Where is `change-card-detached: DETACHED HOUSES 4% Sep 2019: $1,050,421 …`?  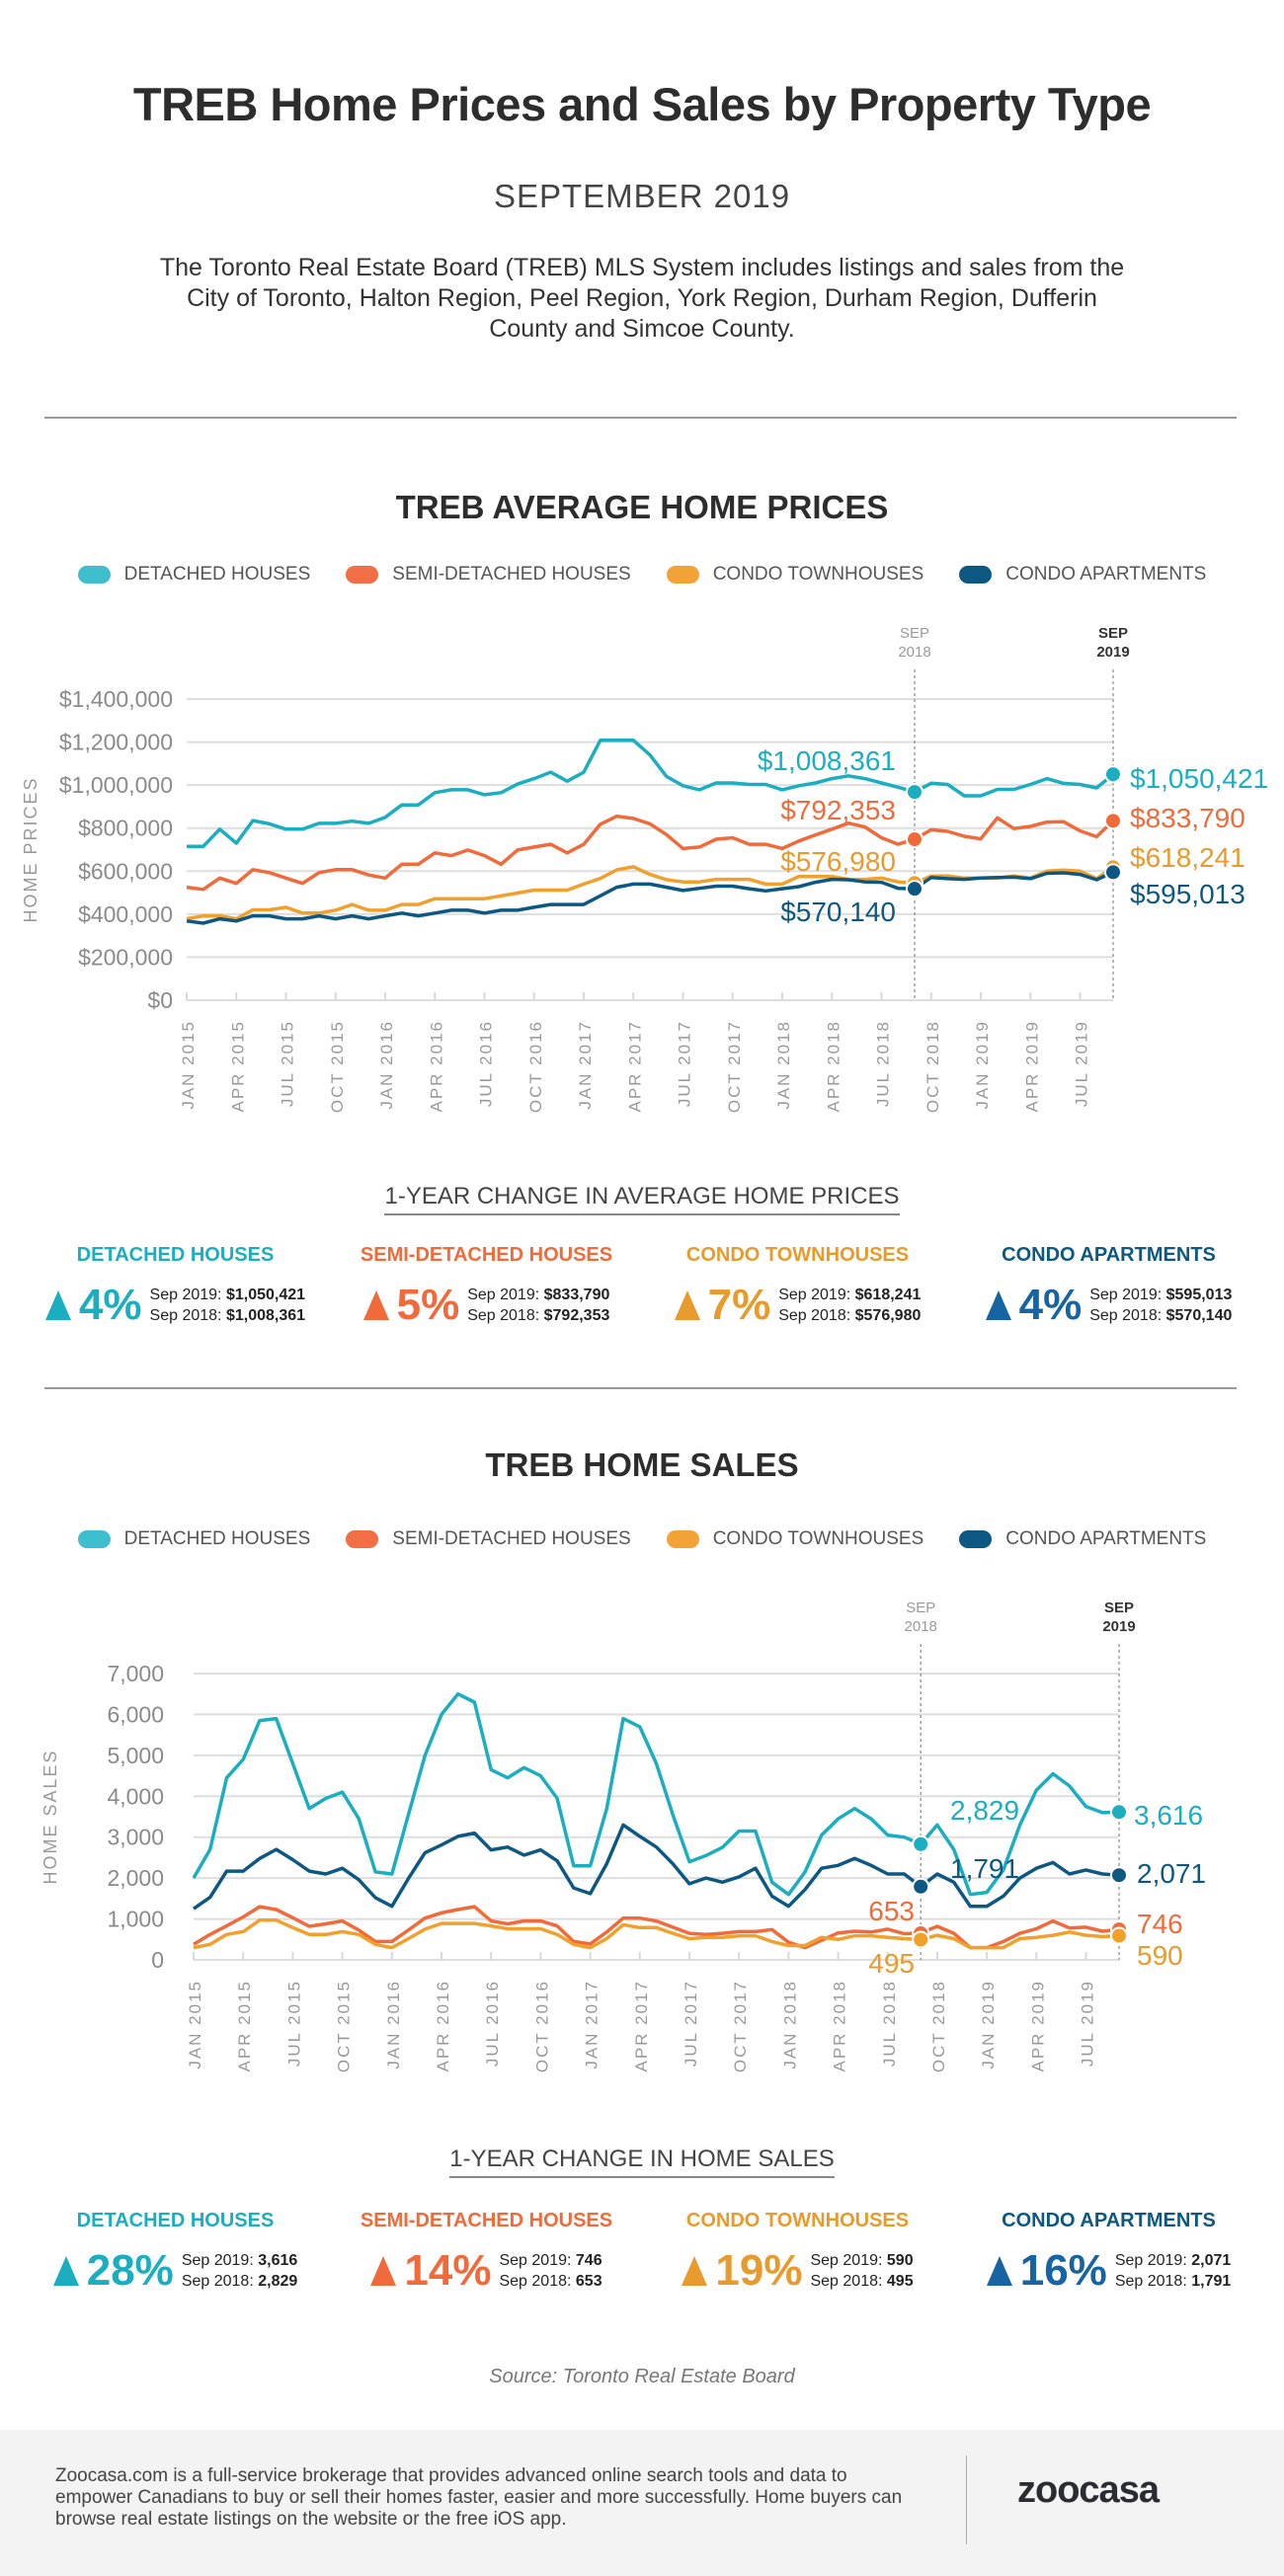 change-card-detached: DETACHED HOUSES 4% Sep 2019: $1,050,421 … is located at coordinates (176, 1287).